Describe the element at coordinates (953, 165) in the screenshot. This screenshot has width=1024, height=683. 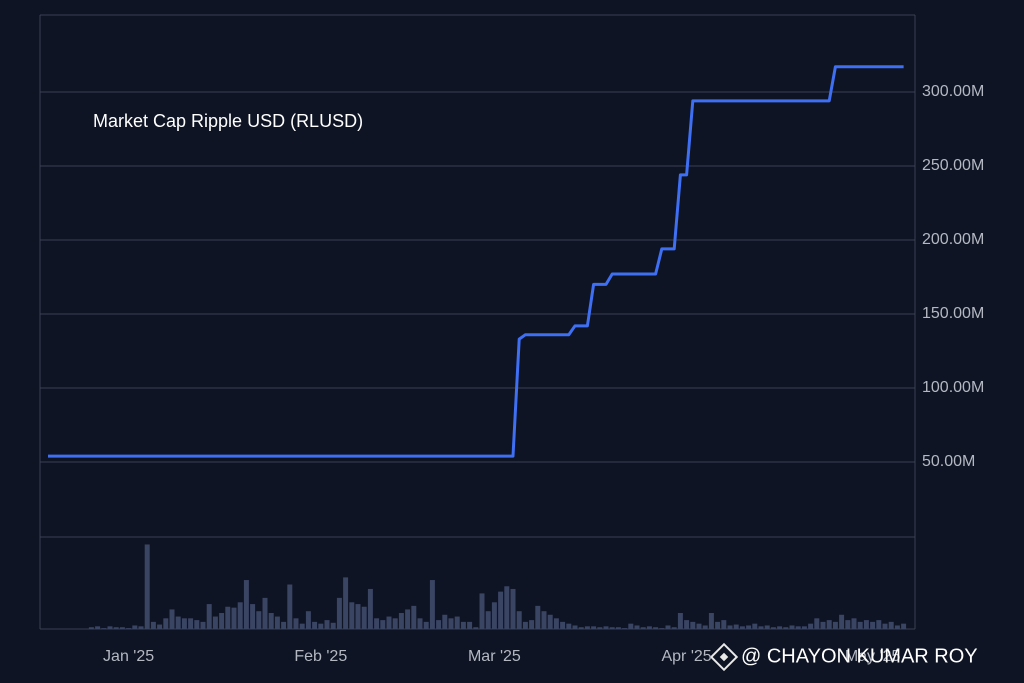
I see `y-tick-label: 250.00M` at that location.